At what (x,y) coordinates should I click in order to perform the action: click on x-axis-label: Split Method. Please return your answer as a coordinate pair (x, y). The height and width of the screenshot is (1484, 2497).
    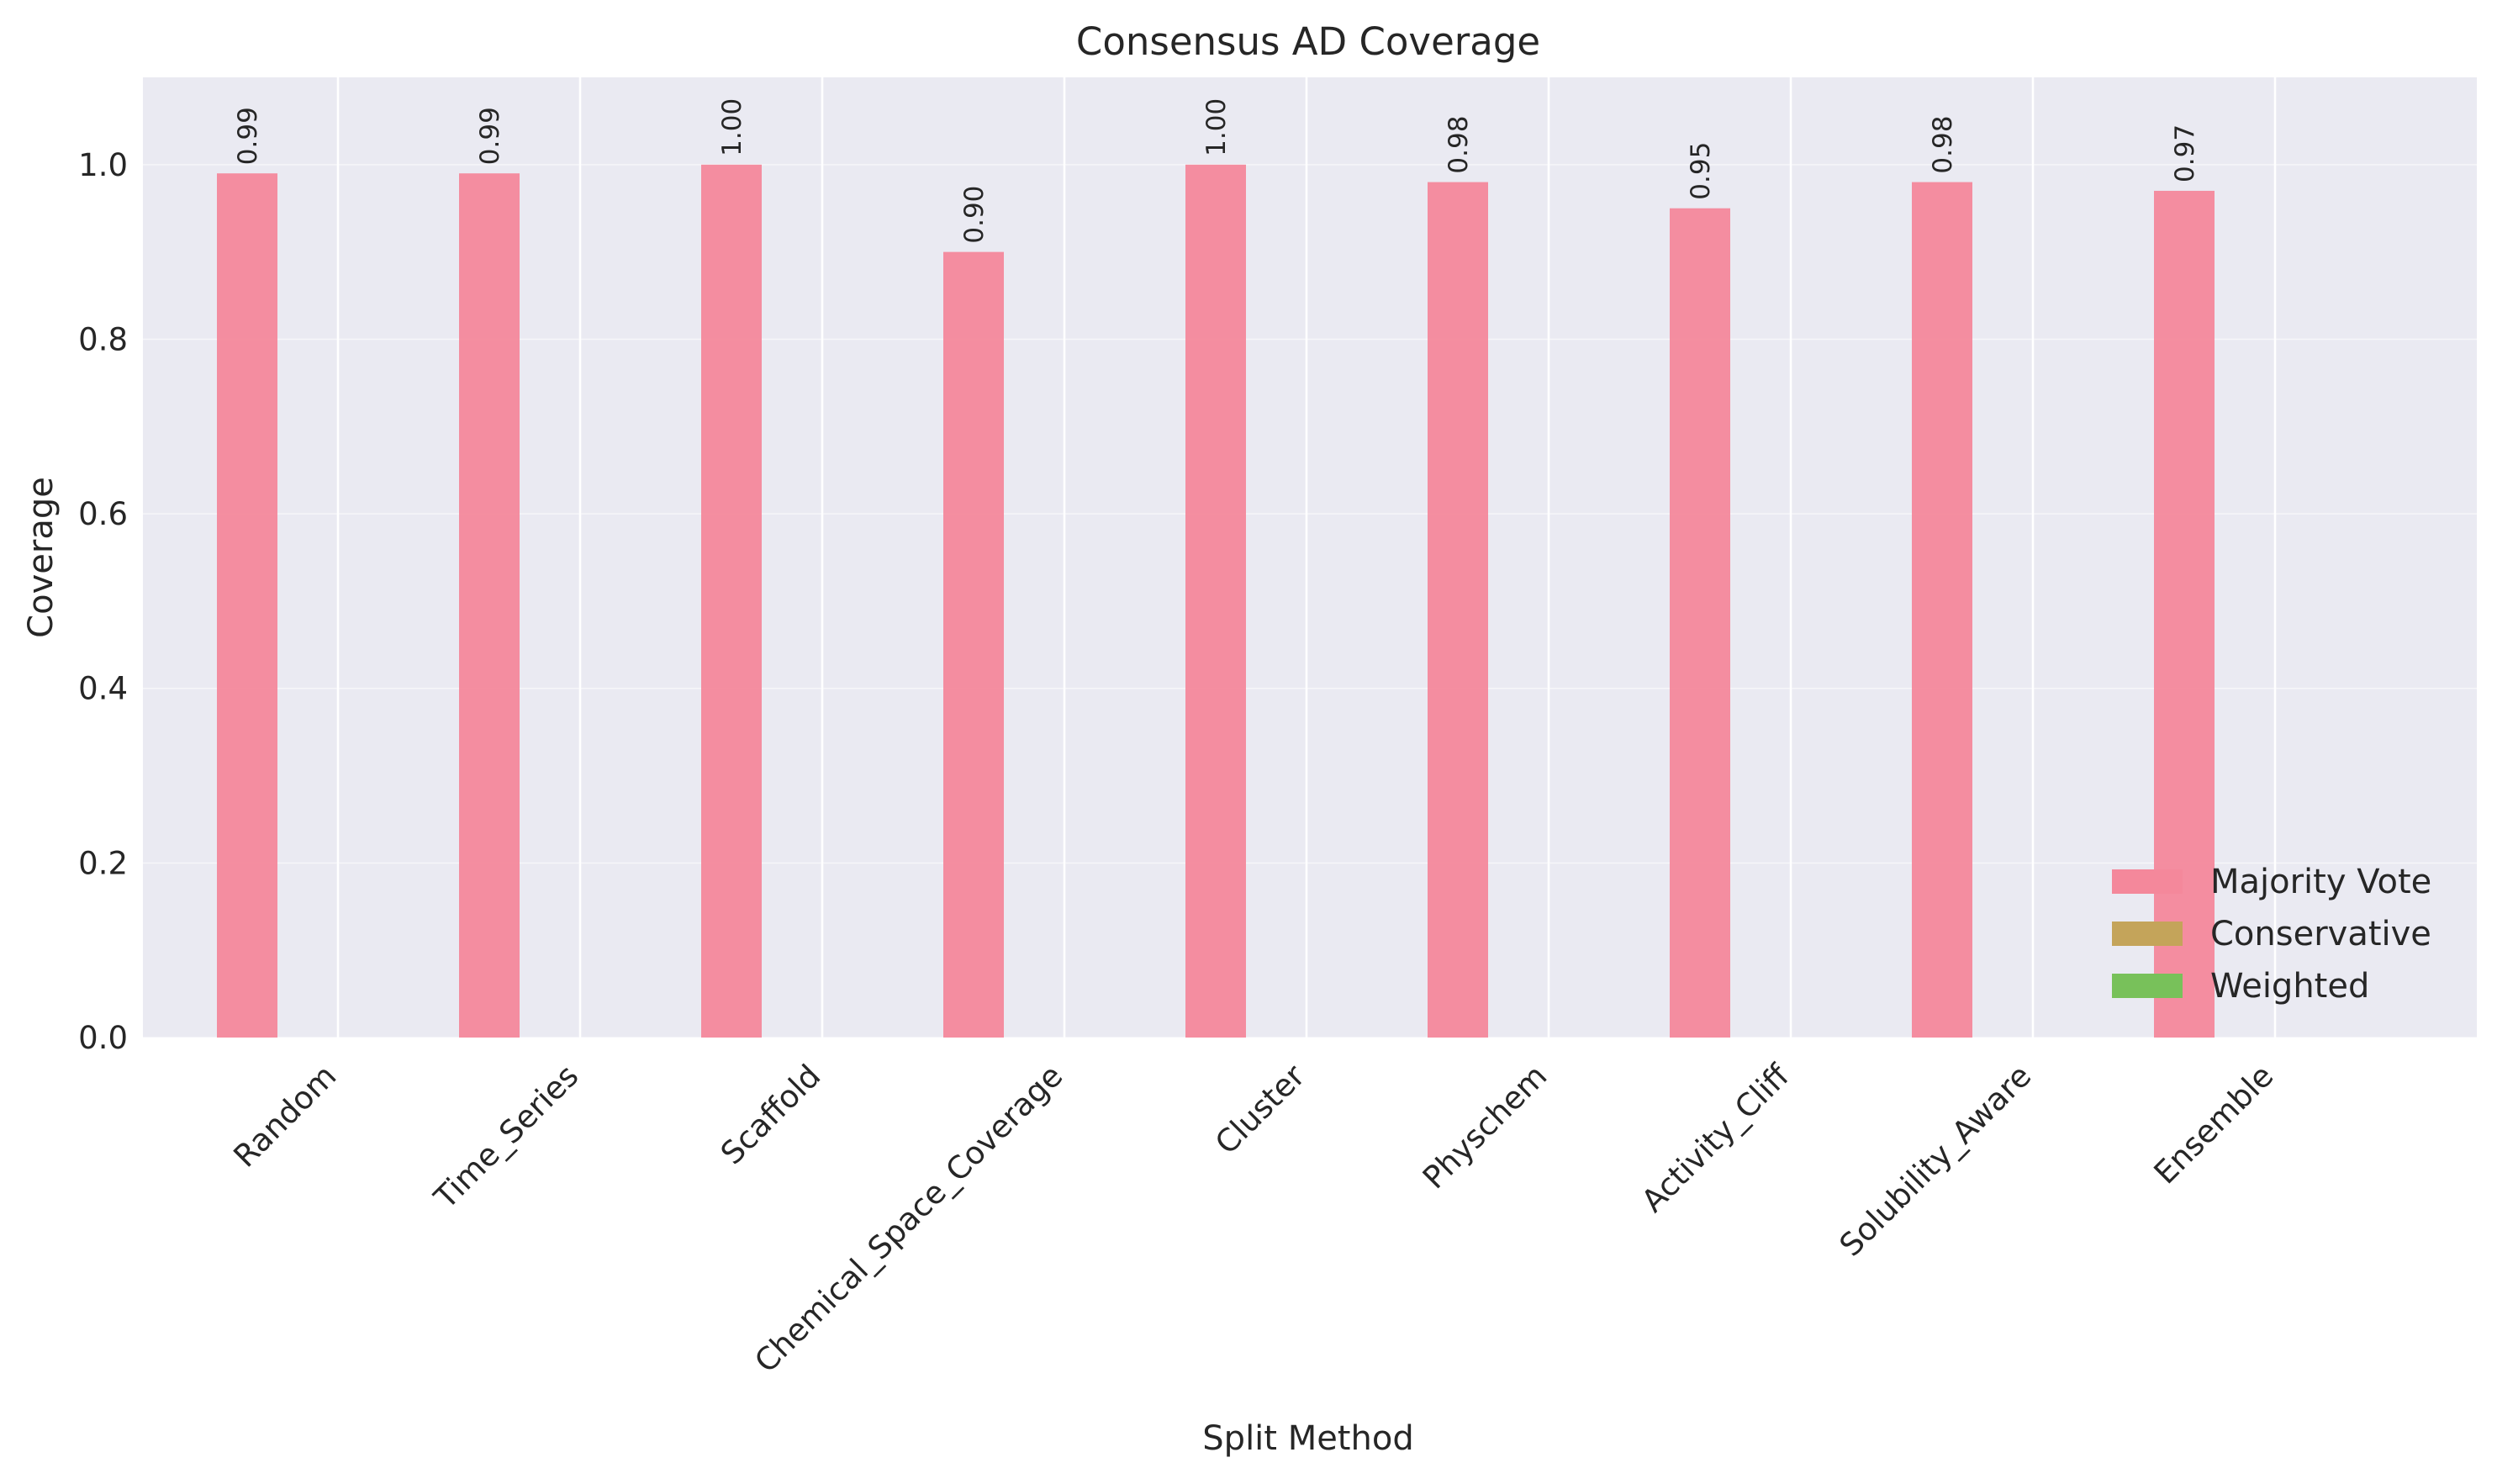
    Looking at the image, I should click on (1307, 1438).